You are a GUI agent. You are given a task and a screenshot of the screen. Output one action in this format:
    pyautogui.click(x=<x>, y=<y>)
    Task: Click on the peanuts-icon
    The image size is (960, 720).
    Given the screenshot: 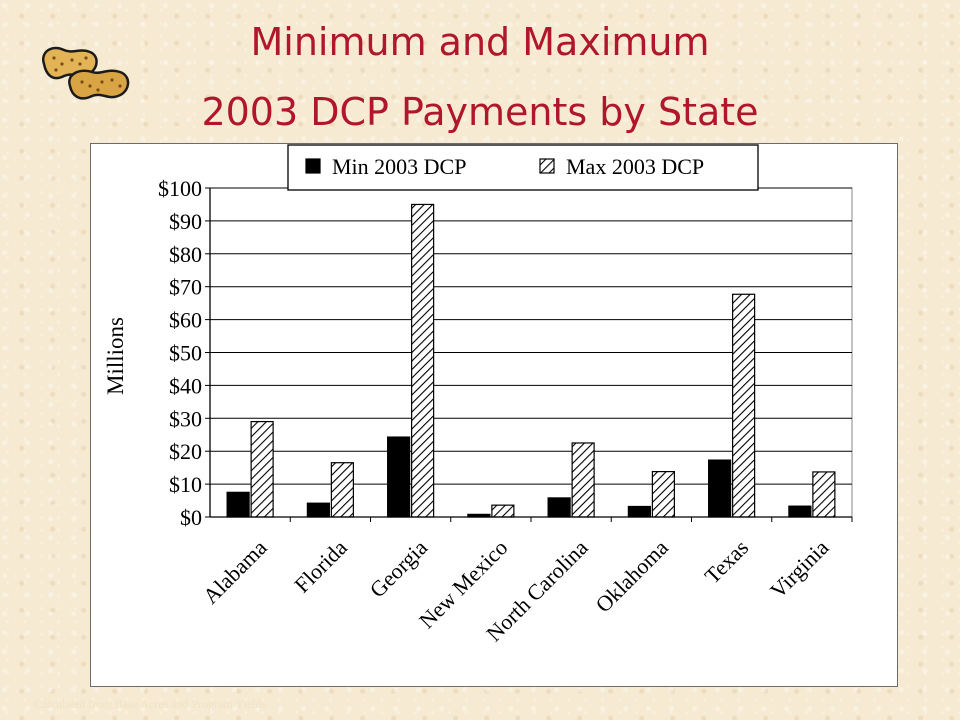 What is the action you would take?
    pyautogui.click(x=85, y=73)
    